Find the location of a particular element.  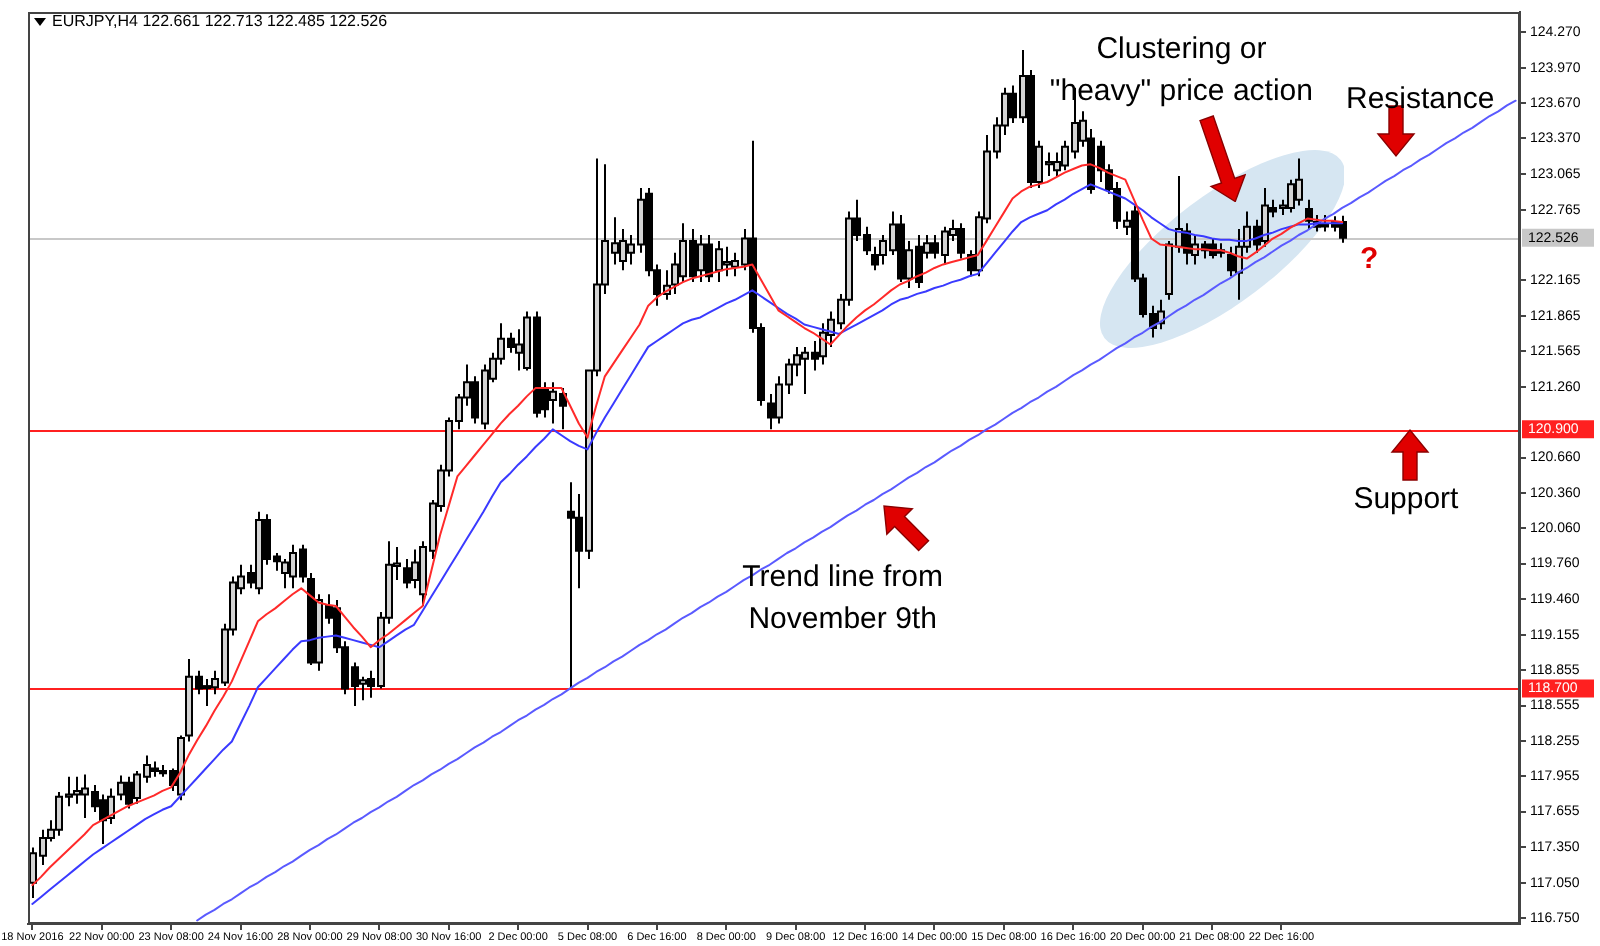

annotation: Clustering or "heavy" price action is located at coordinates (1181, 71).